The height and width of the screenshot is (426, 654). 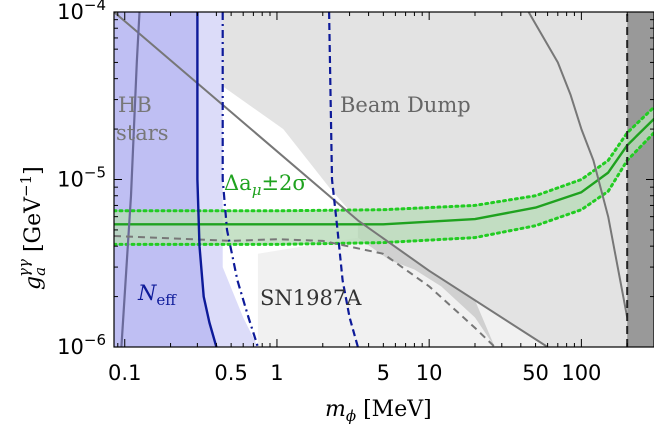 I want to click on x-tick-label: 10, so click(x=429, y=373).